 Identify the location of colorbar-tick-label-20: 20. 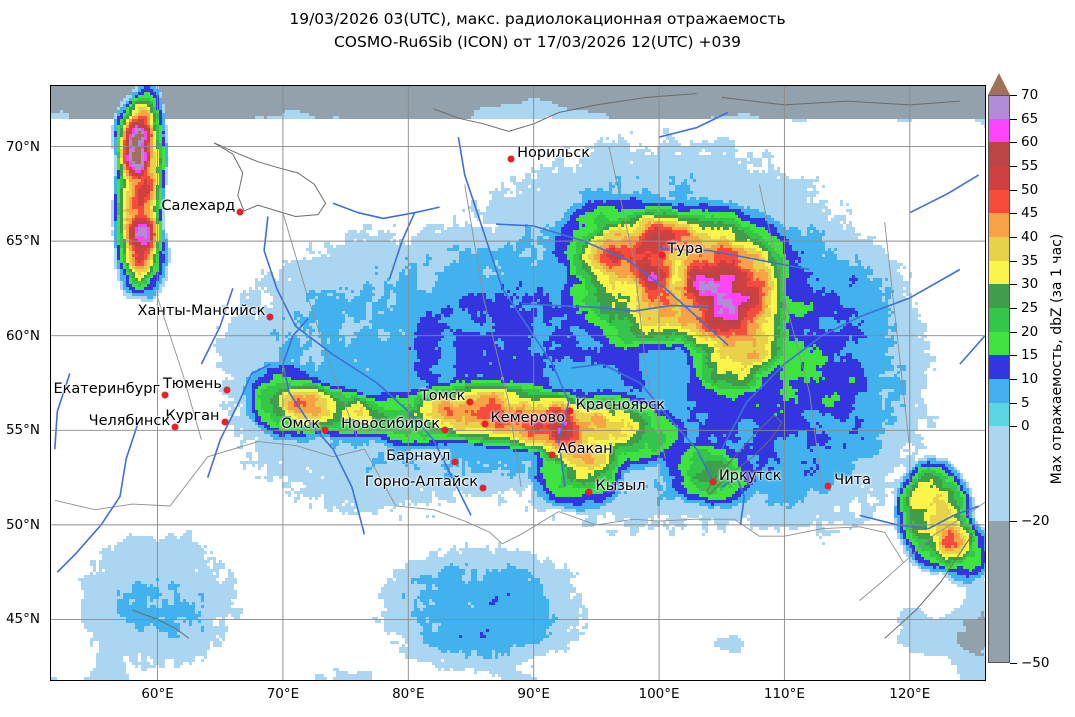
(1030, 331).